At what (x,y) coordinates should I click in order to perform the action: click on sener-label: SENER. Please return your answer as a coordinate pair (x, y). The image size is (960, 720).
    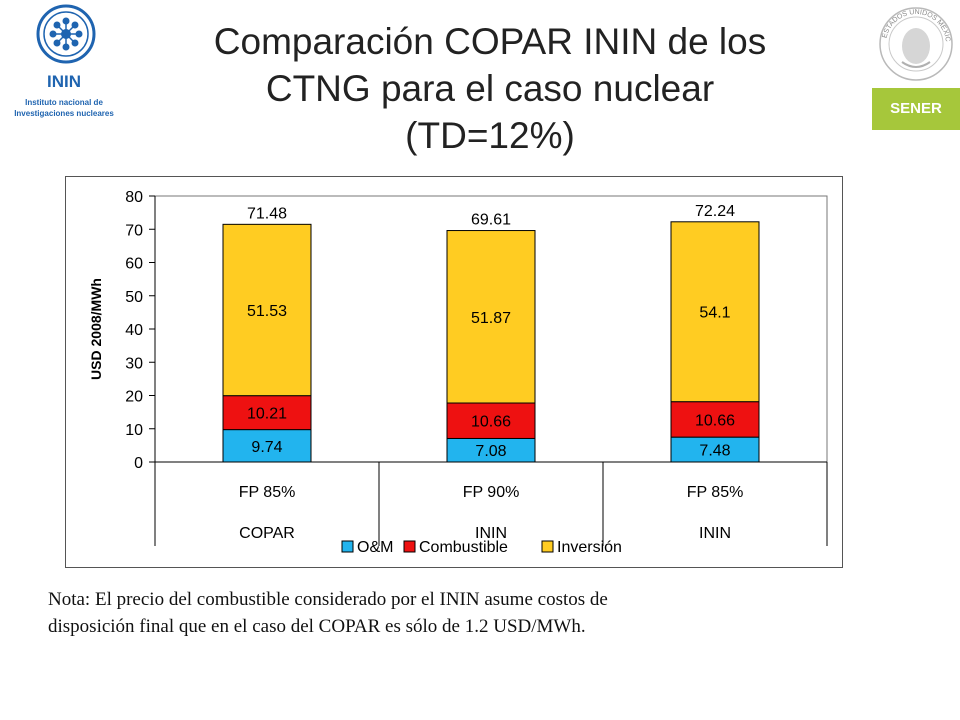
    Looking at the image, I should click on (916, 108).